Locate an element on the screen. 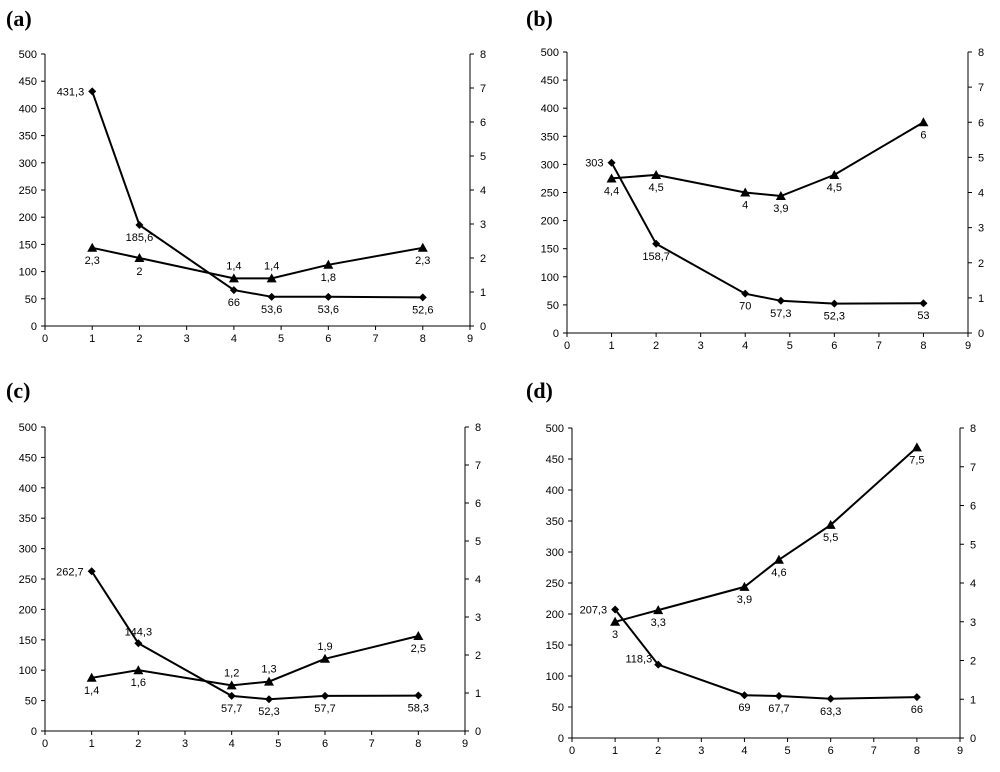 This screenshot has width=1000, height=772. data-label: 2 is located at coordinates (139, 272).